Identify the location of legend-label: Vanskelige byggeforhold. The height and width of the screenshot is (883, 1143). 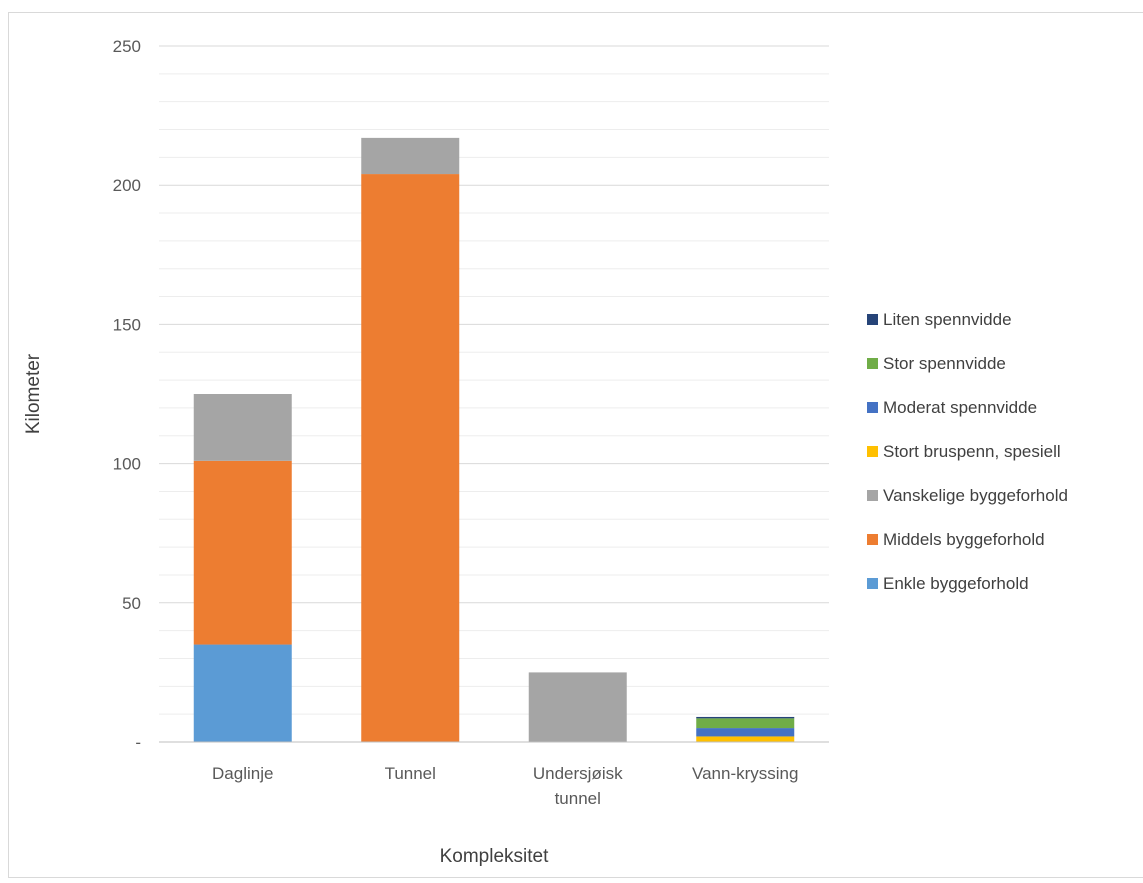
(975, 495).